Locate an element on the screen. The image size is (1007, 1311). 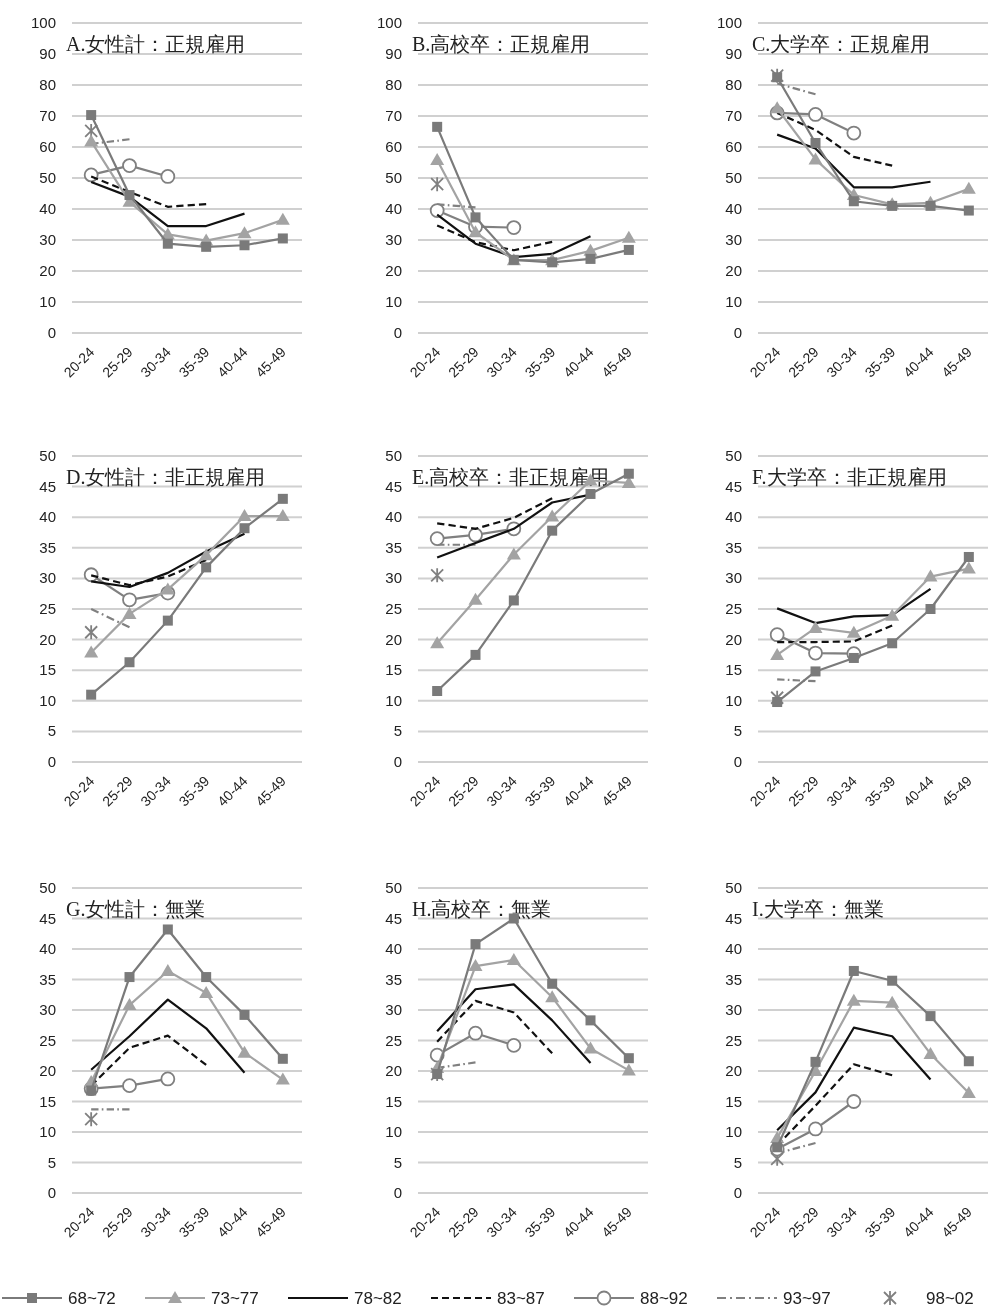
legend-label: 93~97 is located at coordinates (807, 1298).